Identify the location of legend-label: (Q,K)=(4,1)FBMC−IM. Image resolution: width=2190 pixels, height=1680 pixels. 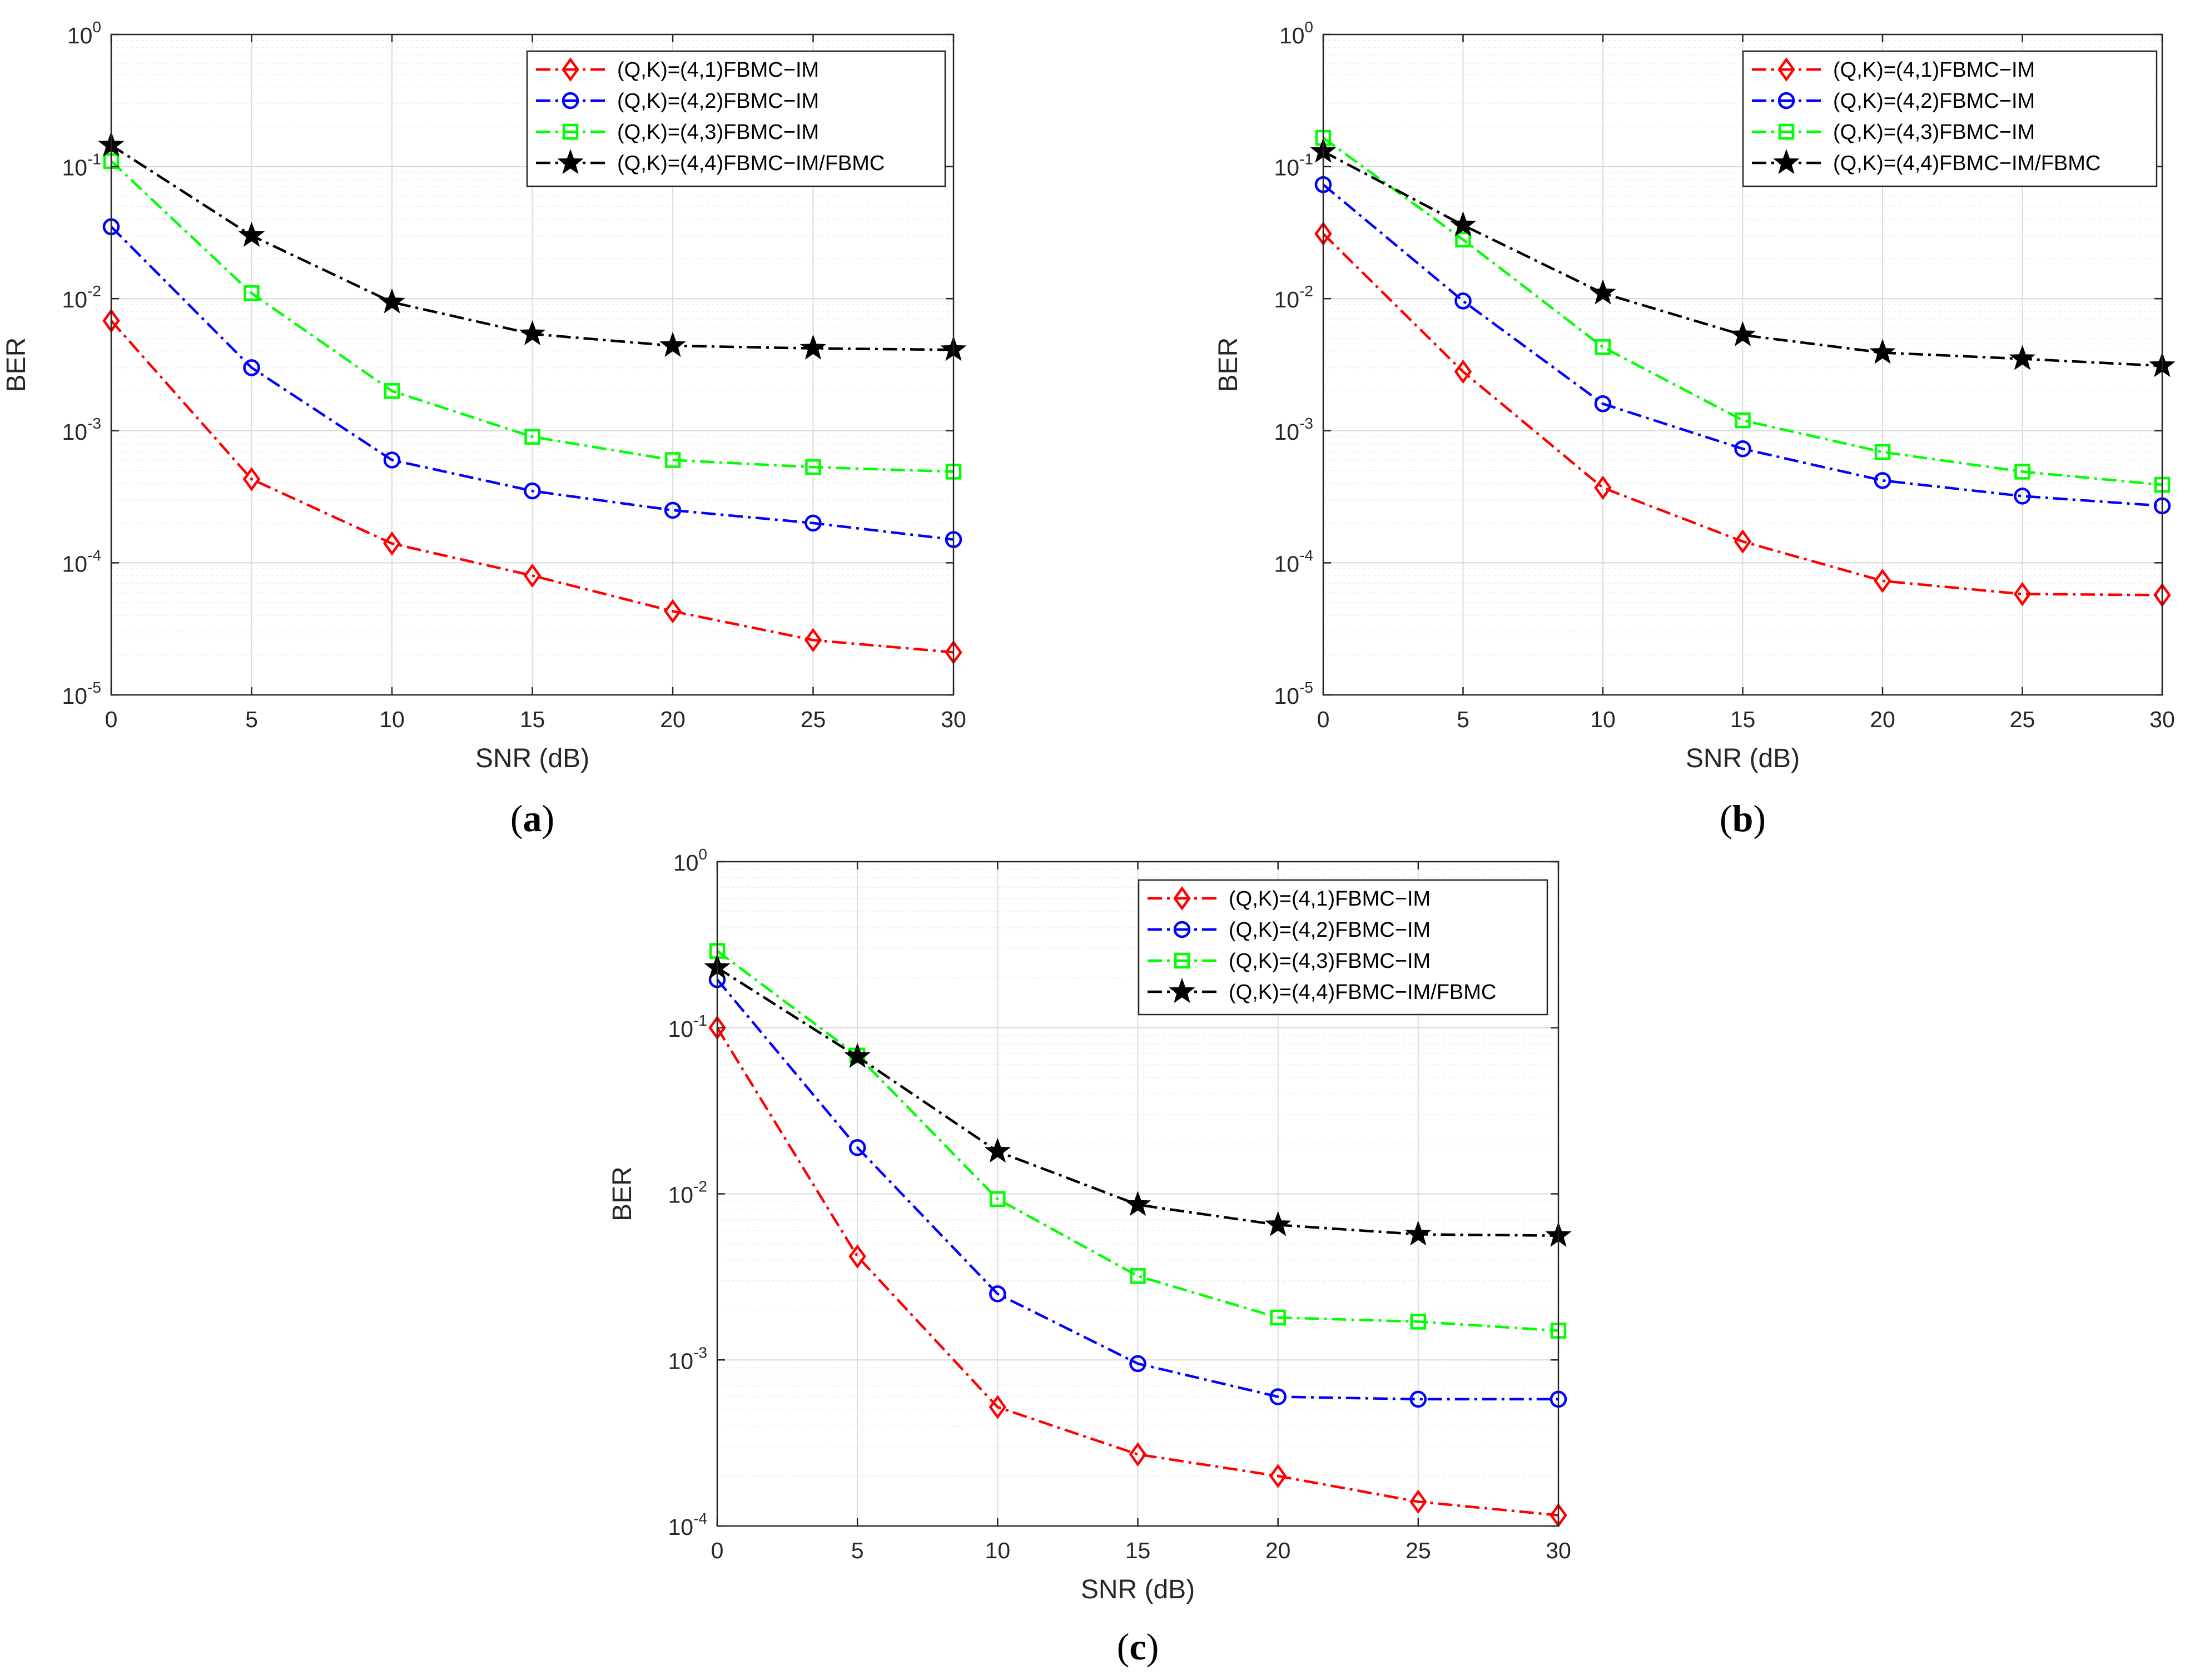
(1934, 70).